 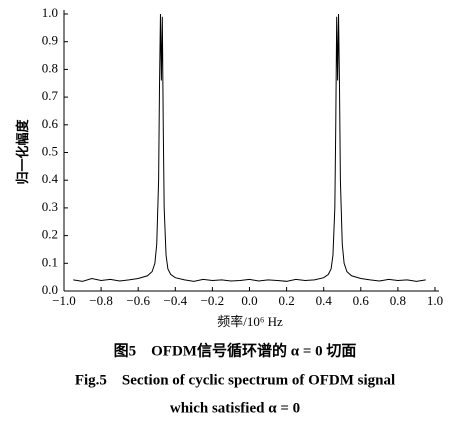 What do you see at coordinates (64, 300) in the screenshot?
I see `x-tick-label: −1.0` at bounding box center [64, 300].